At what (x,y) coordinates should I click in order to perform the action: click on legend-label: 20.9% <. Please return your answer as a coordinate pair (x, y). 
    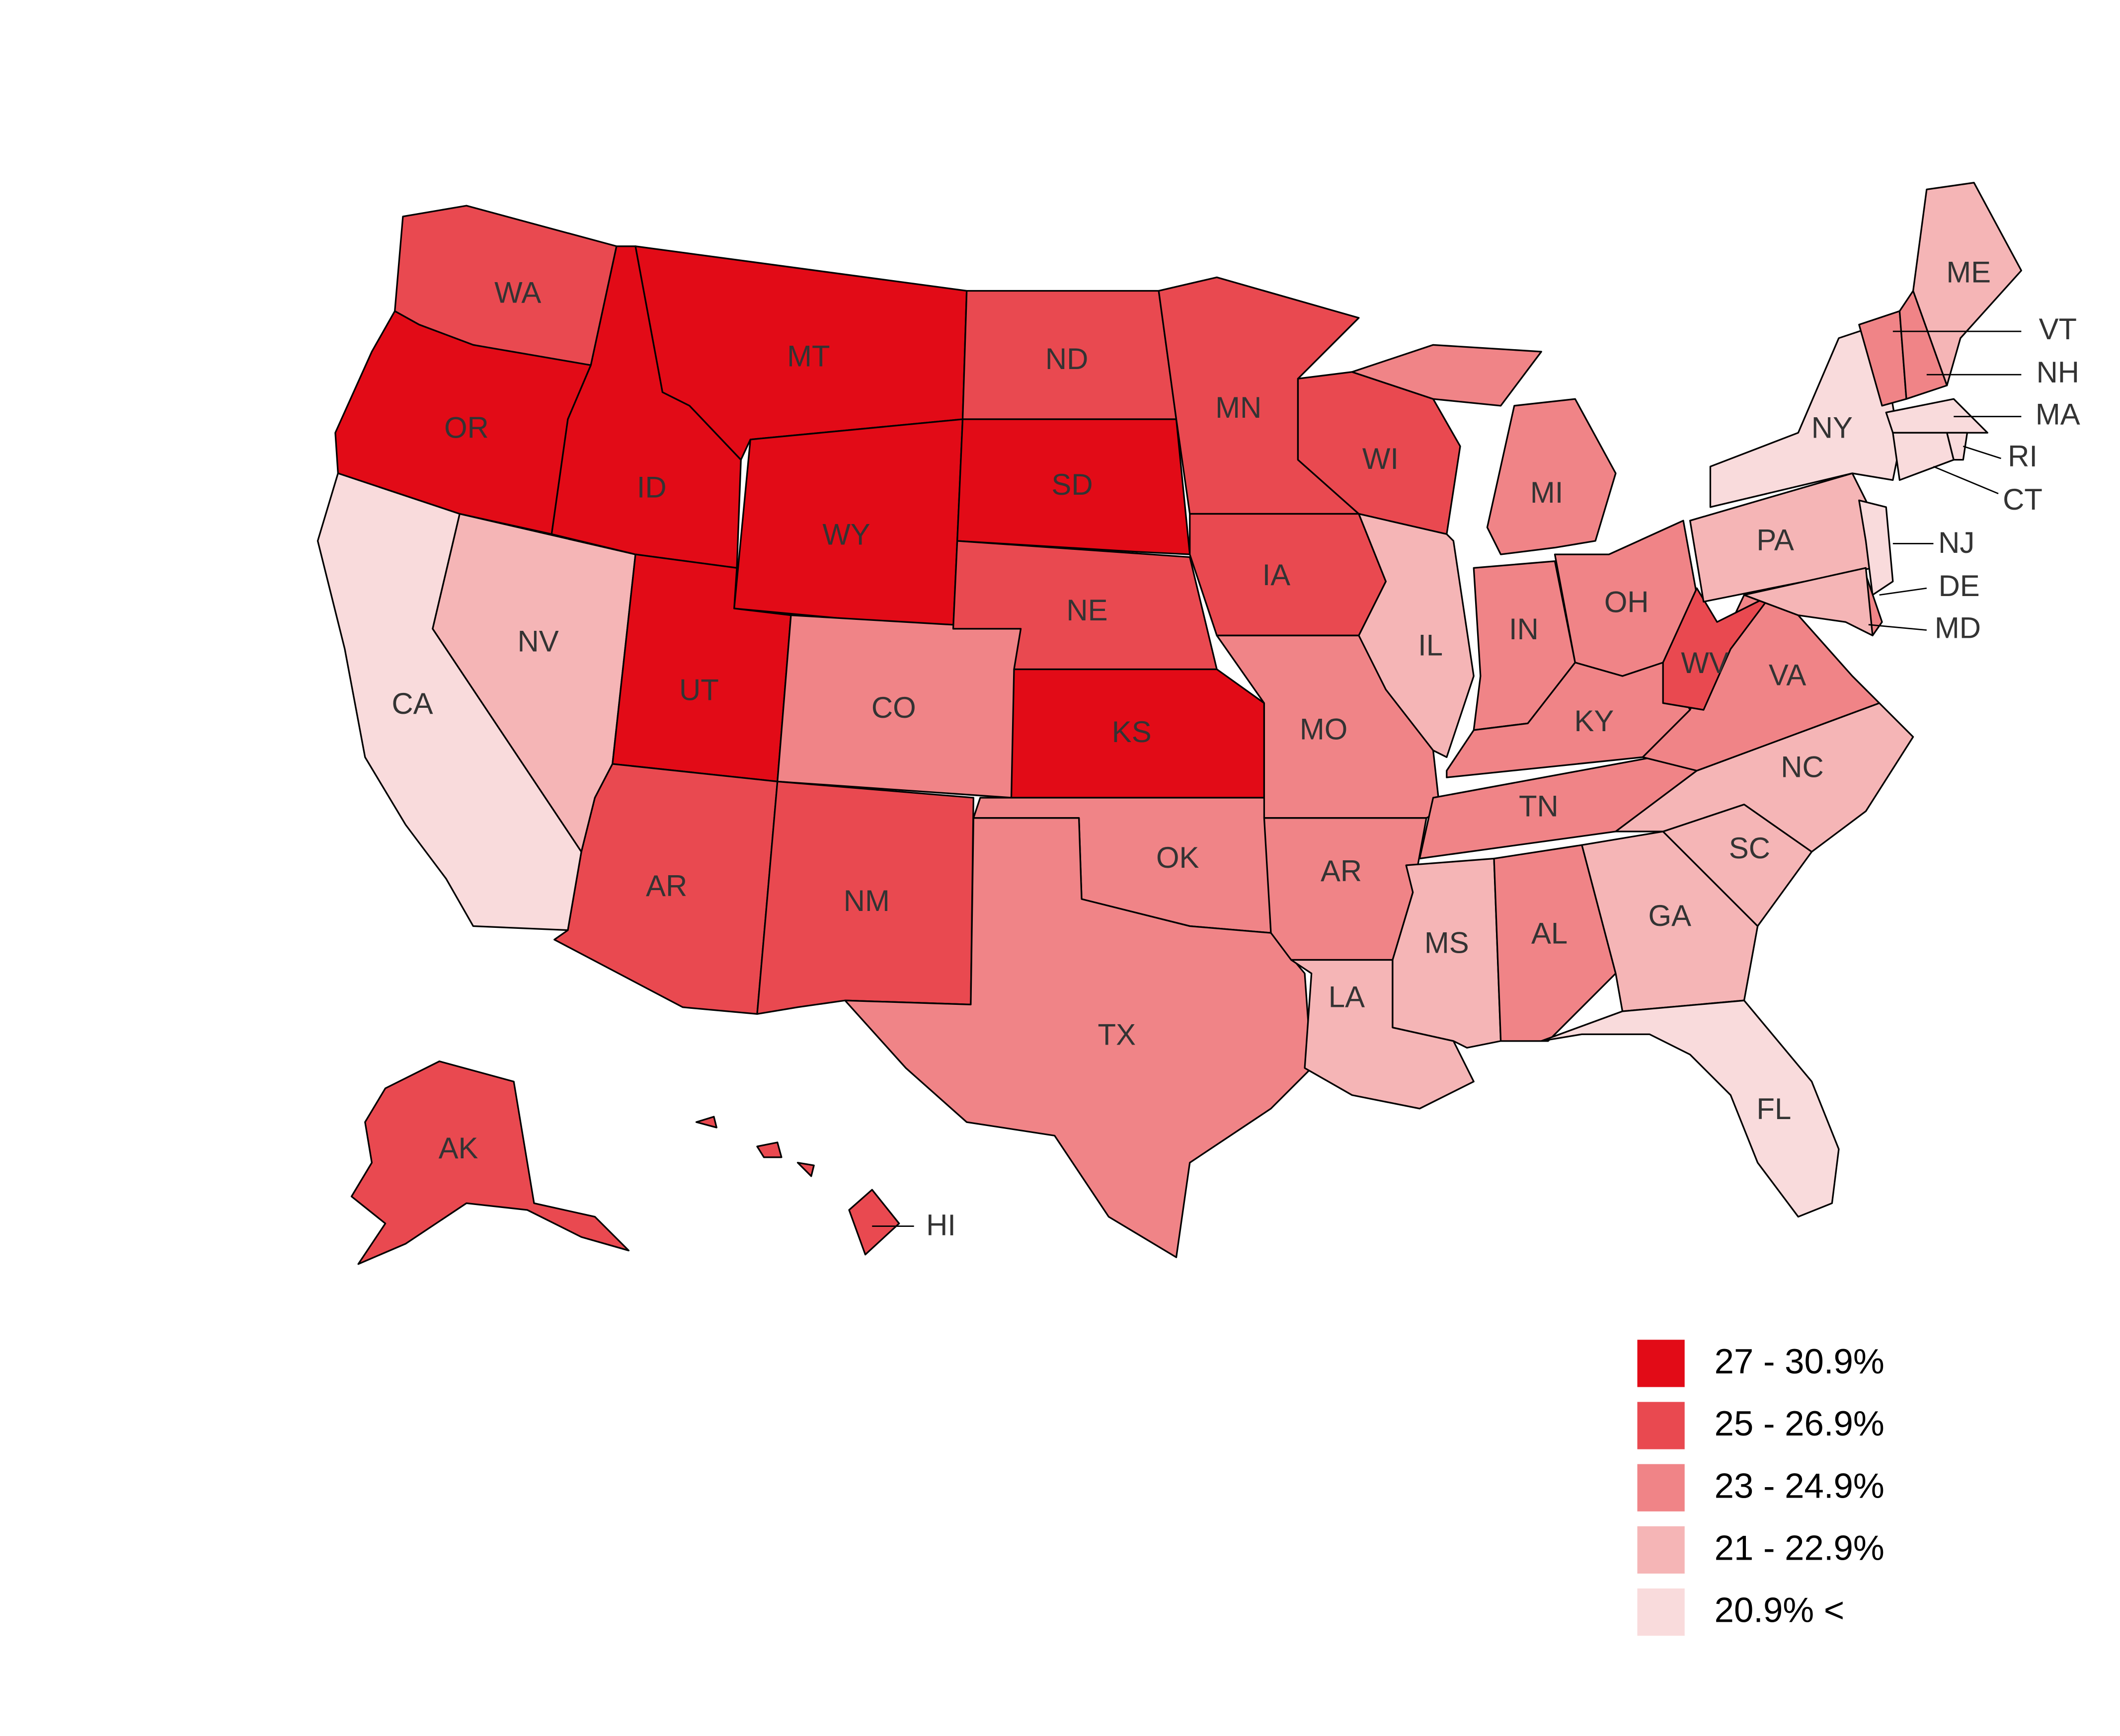
    Looking at the image, I should click on (1780, 1610).